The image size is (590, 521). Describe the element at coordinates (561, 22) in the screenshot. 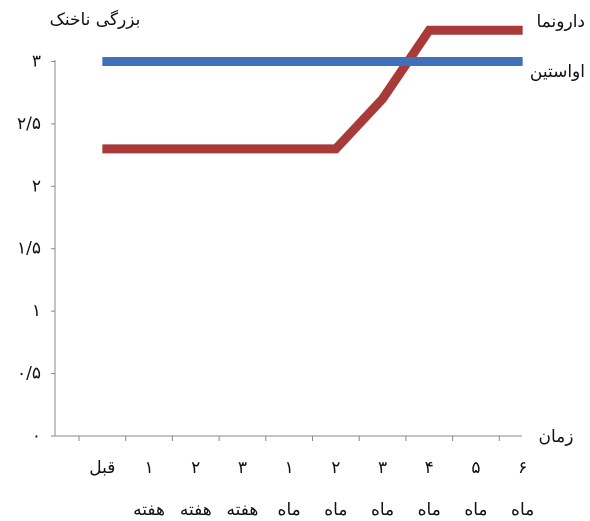

I see `legend-label: دارونما` at that location.